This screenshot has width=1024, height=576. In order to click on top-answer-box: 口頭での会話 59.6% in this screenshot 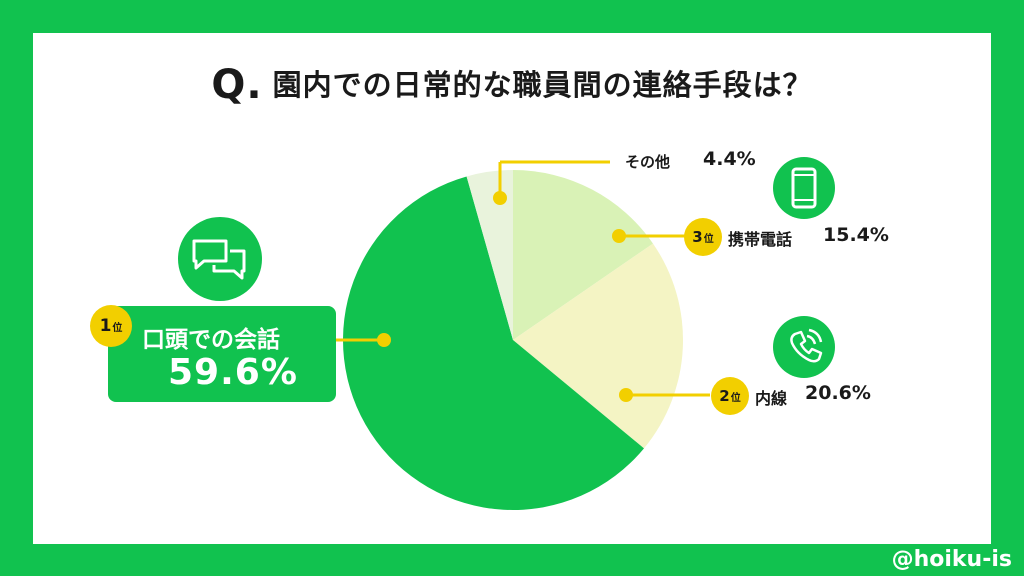, I will do `click(222, 354)`.